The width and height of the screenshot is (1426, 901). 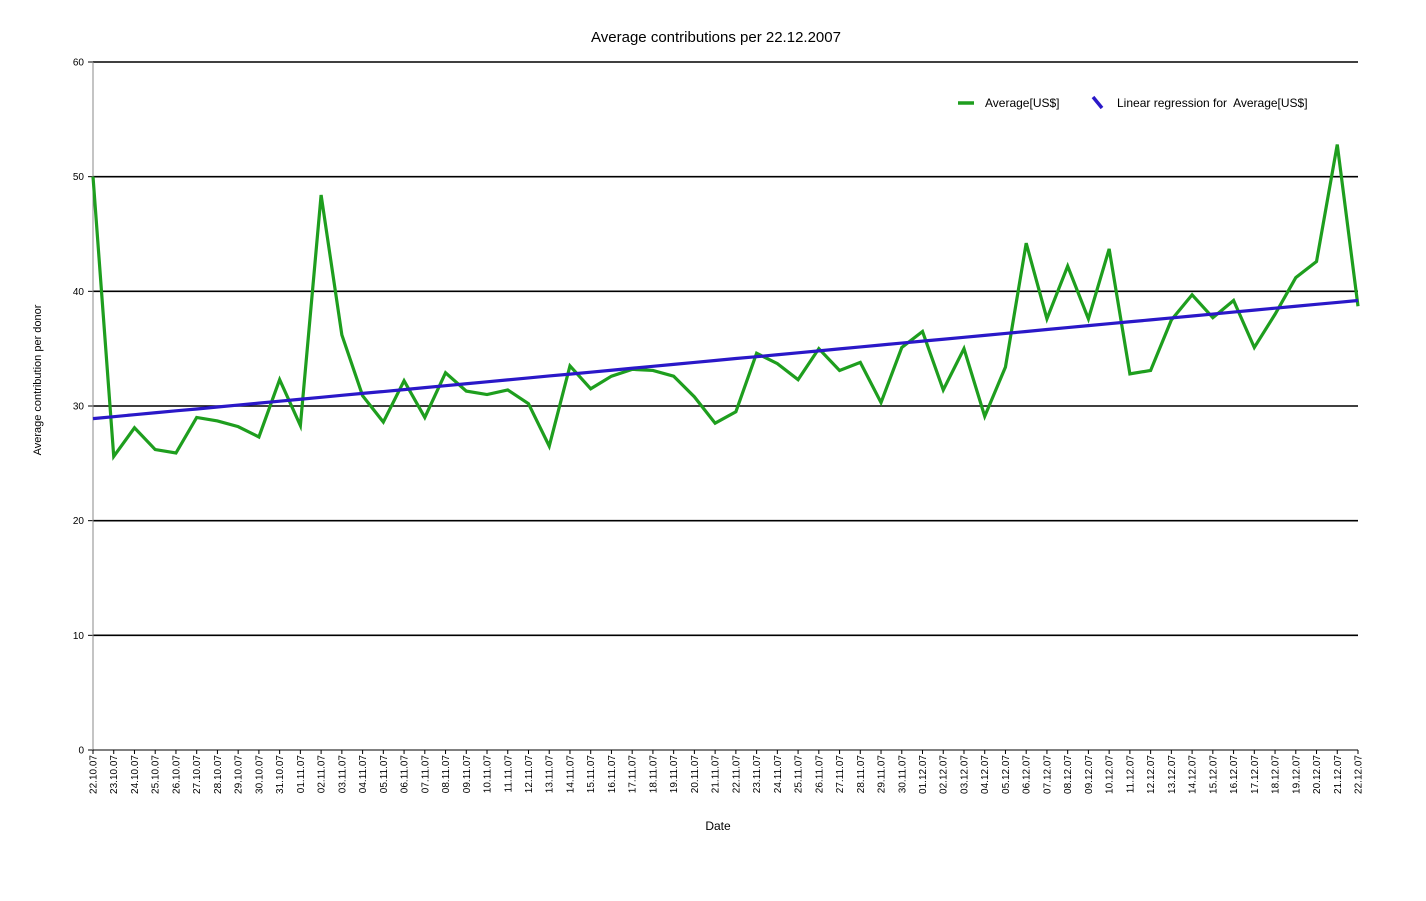 What do you see at coordinates (1255, 774) in the screenshot?
I see `x-tick-label: 17.12.07` at bounding box center [1255, 774].